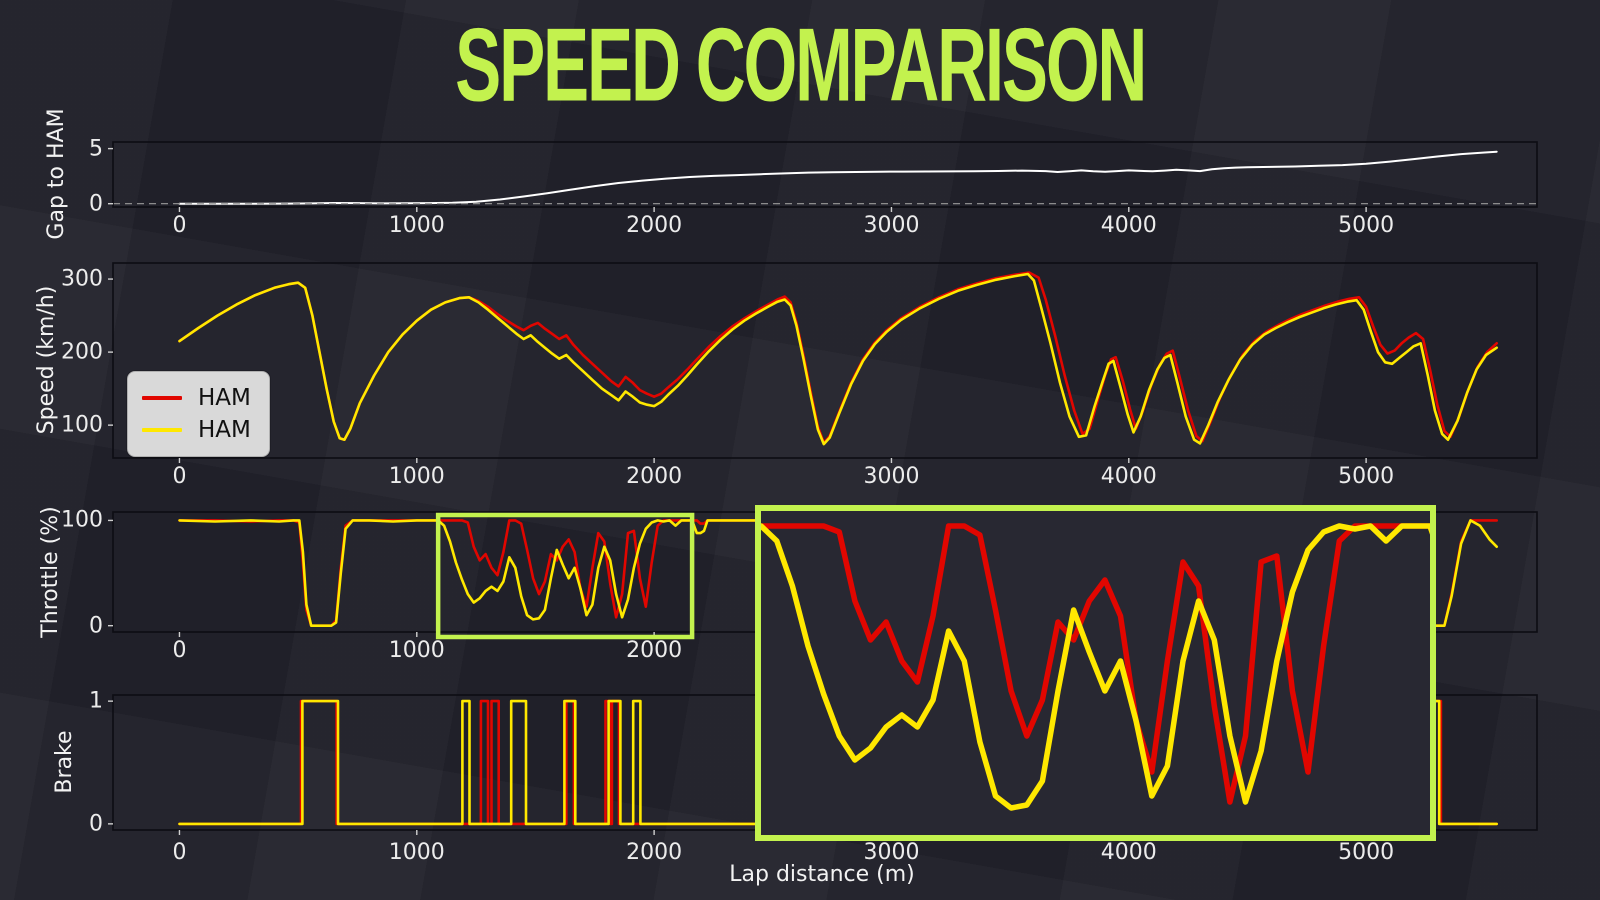 The height and width of the screenshot is (900, 1600). What do you see at coordinates (416, 225) in the screenshot?
I see `x-tick-label-gap: 1000` at bounding box center [416, 225].